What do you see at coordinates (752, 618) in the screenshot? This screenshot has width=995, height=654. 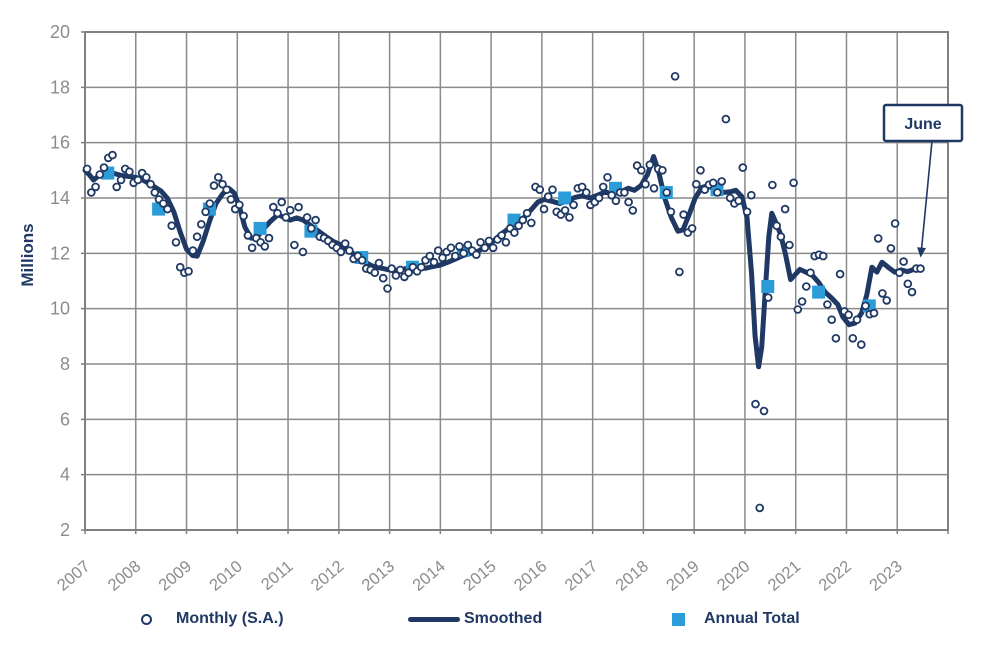 I see `legend-label-annual: Annual Total` at bounding box center [752, 618].